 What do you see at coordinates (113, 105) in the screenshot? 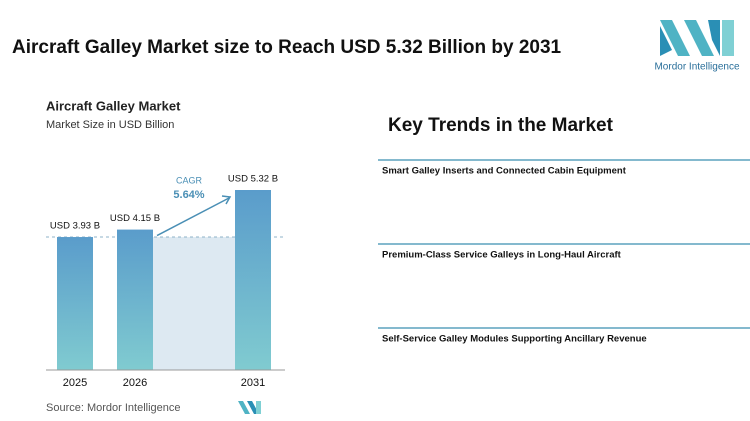
I see `chart-title: Aircraft Galley Market` at bounding box center [113, 105].